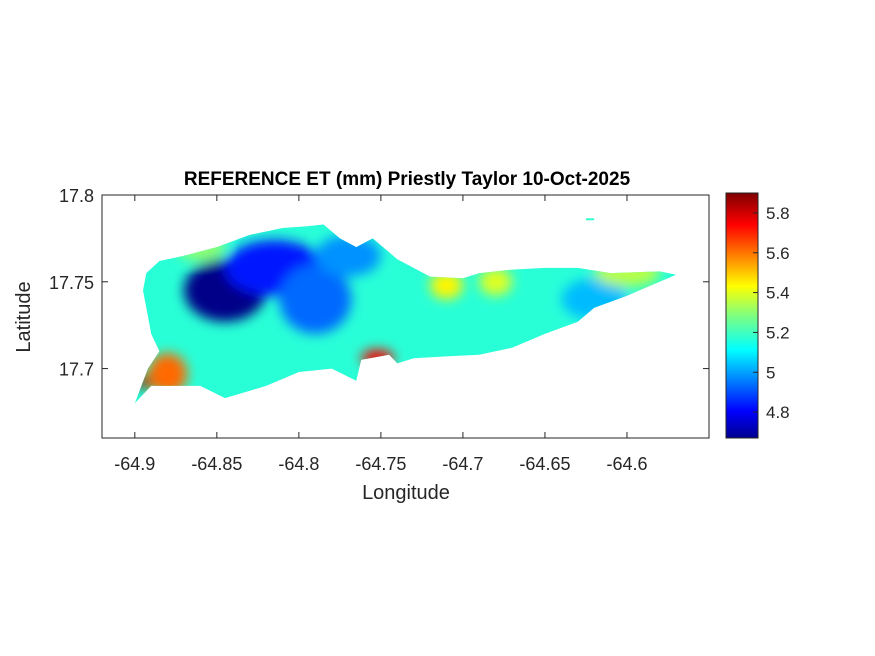 The image size is (875, 656). Describe the element at coordinates (770, 372) in the screenshot. I see `colorbar-tick-label: 5` at that location.